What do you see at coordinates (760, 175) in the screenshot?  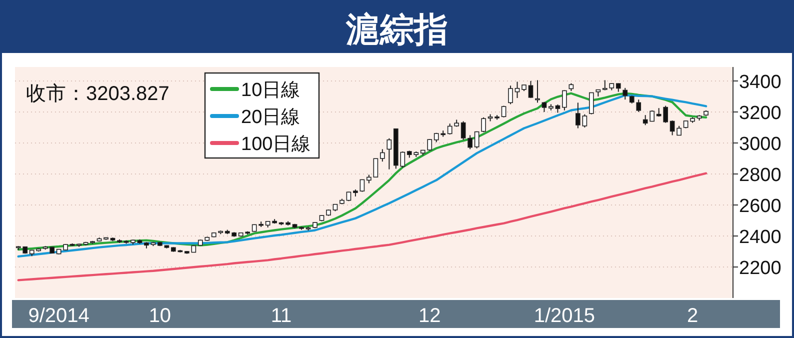 I see `y-tick-label: 2800` at bounding box center [760, 175].